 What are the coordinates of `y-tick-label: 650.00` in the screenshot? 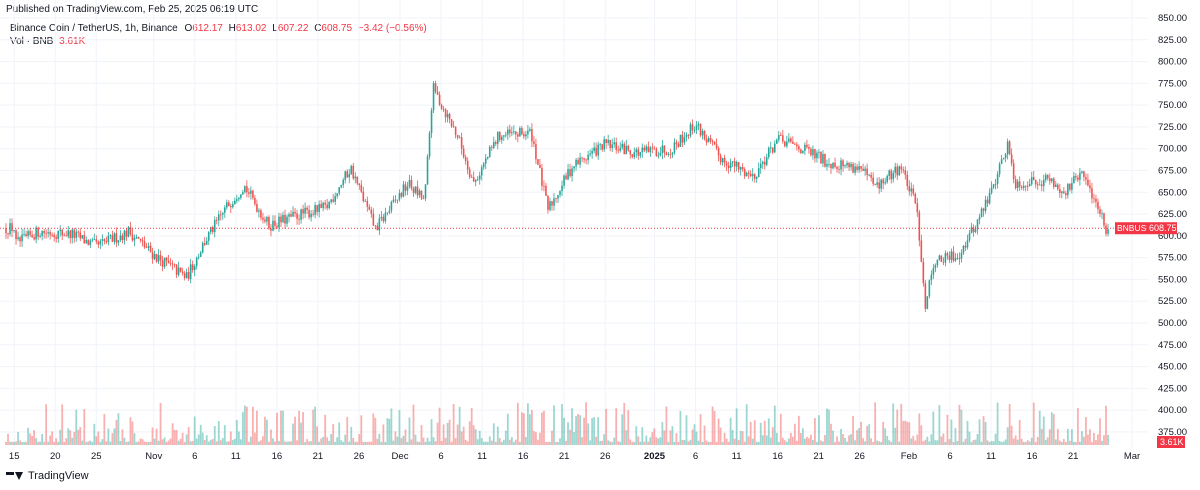 It's located at (1172, 192).